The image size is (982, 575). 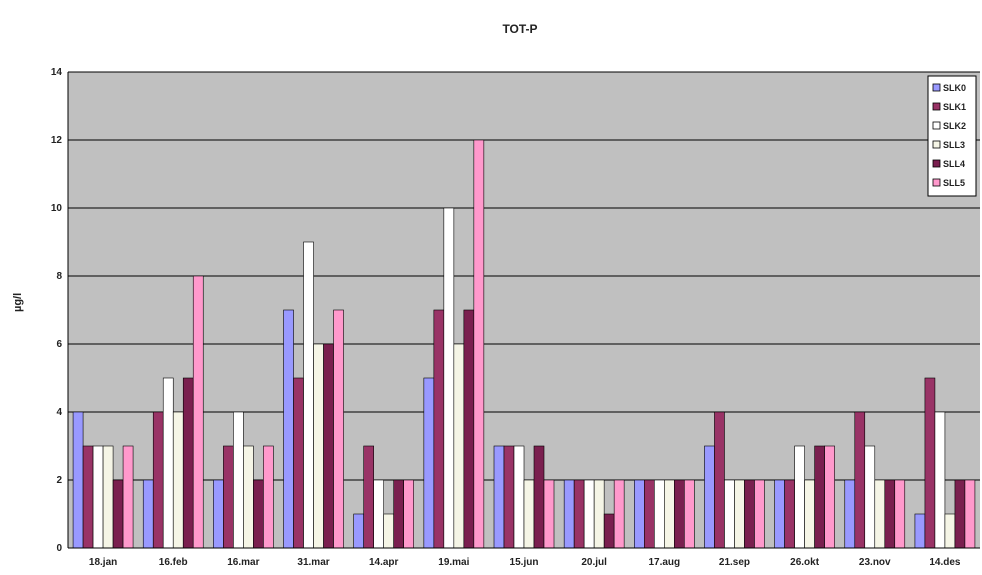 What do you see at coordinates (57, 72) in the screenshot?
I see `y-tick-label: 14` at bounding box center [57, 72].